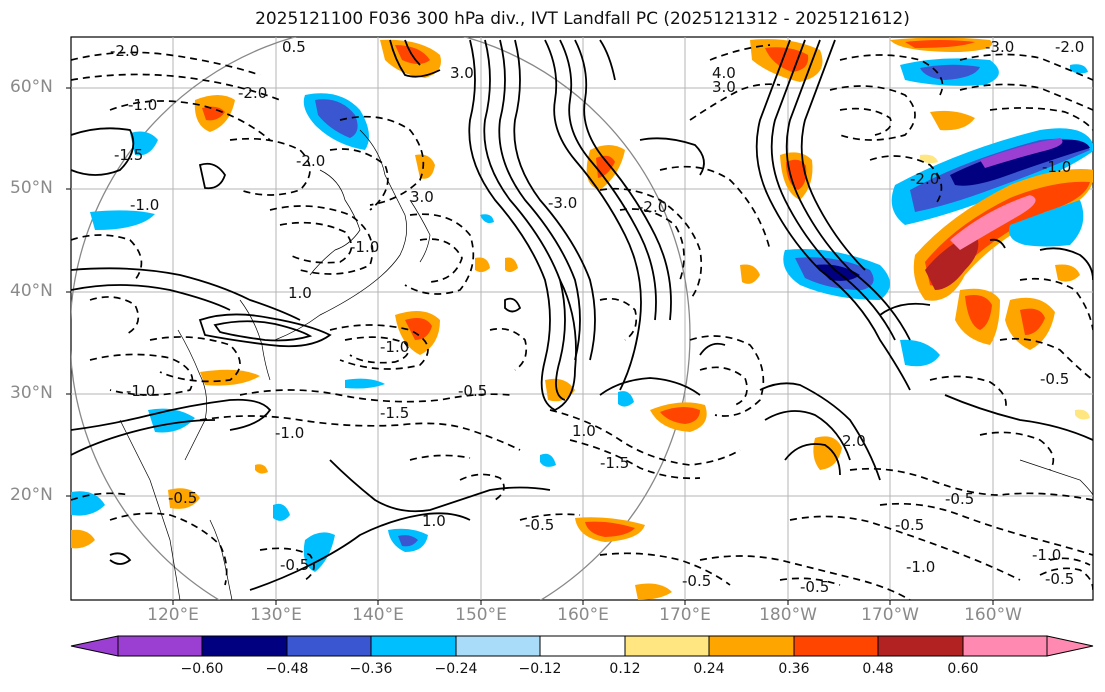 The height and width of the screenshot is (692, 1105). What do you see at coordinates (287, 669) in the screenshot?
I see `colorbar-tick-label: −0.48` at bounding box center [287, 669].